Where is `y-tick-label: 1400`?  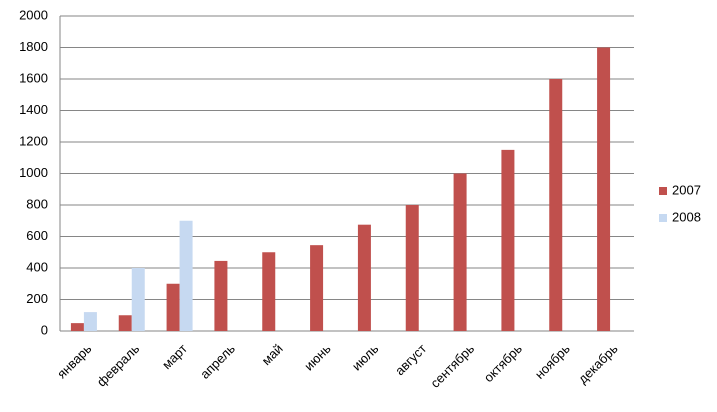 y-tick-label: 1400 is located at coordinates (33, 109).